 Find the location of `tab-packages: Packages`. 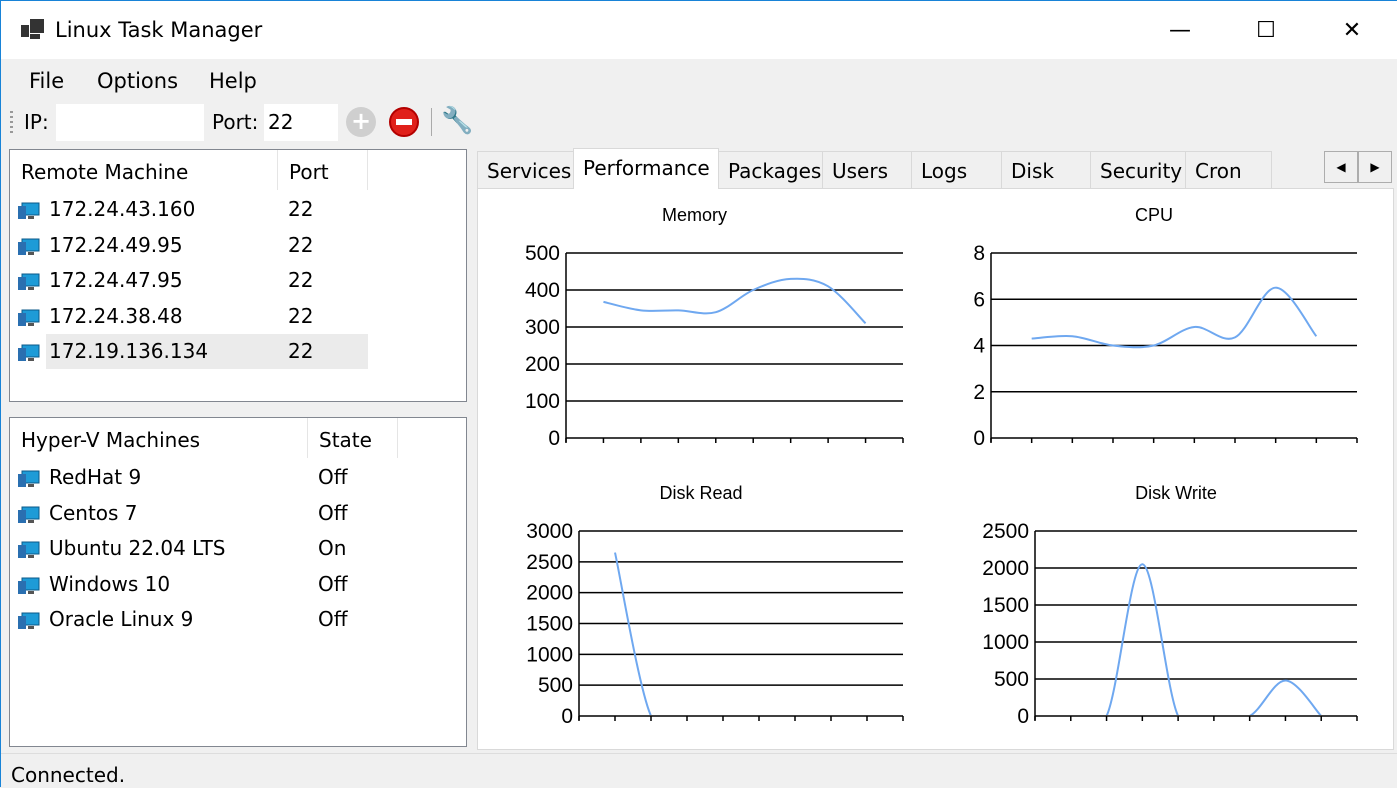

tab-packages: Packages is located at coordinates (770, 169).